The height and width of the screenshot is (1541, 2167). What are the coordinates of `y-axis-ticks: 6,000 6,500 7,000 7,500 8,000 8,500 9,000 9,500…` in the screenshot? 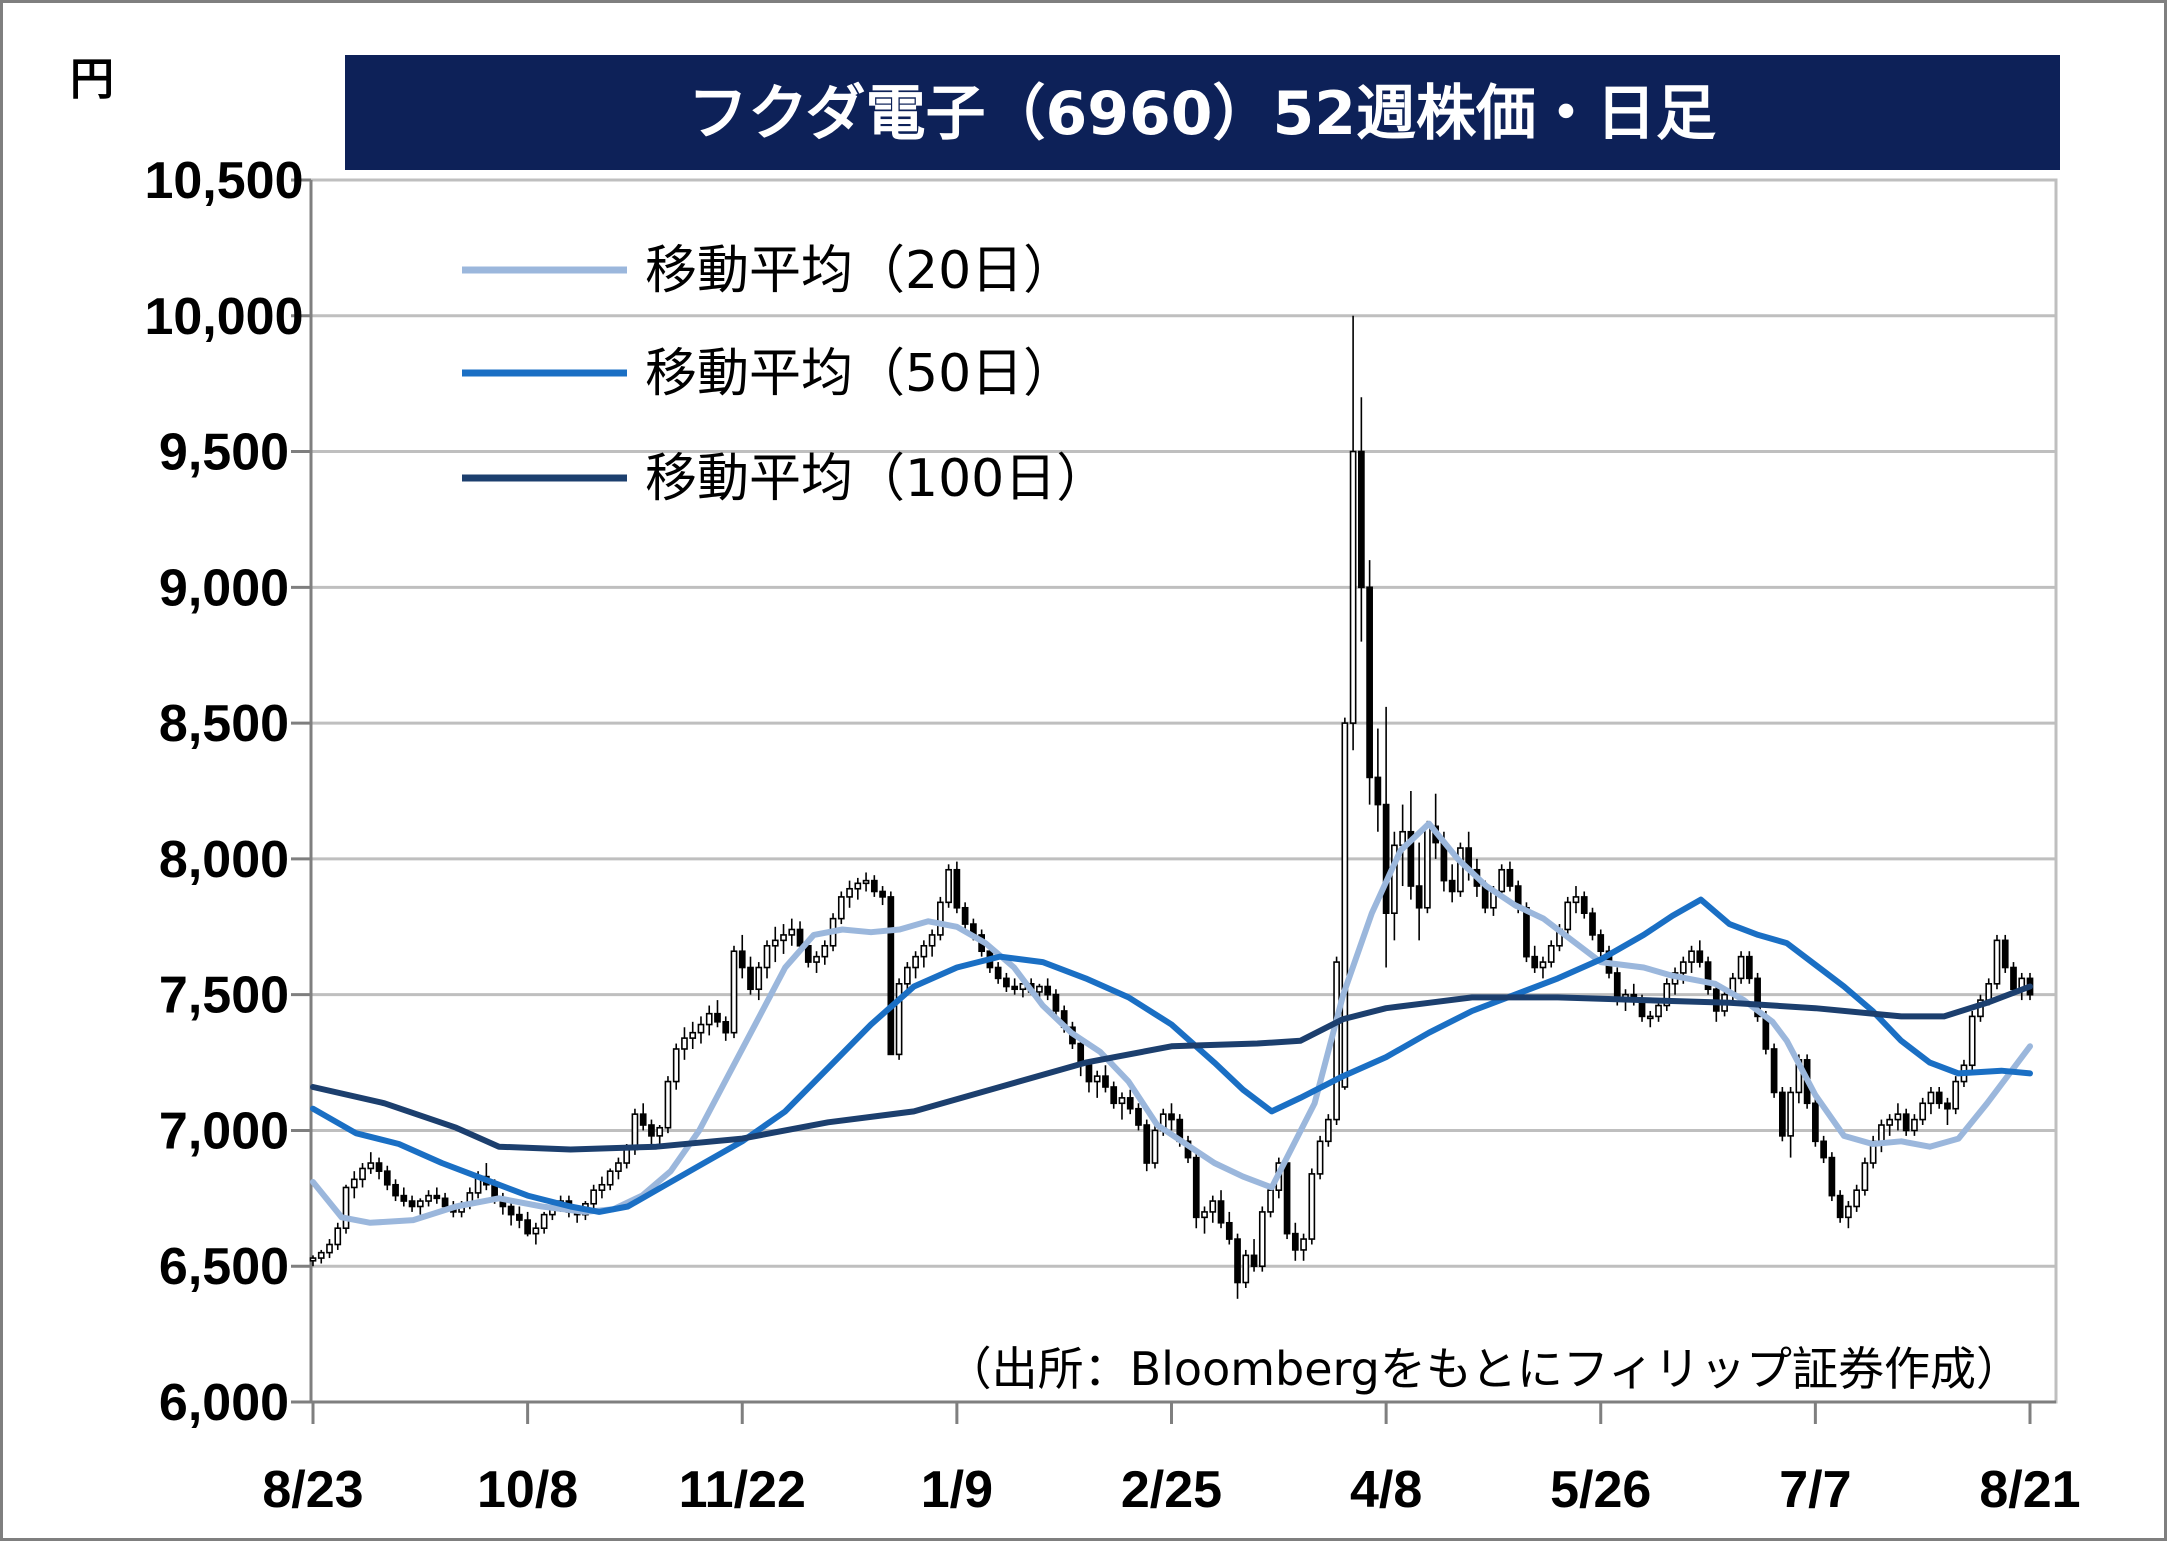 It's located at (227, 792).